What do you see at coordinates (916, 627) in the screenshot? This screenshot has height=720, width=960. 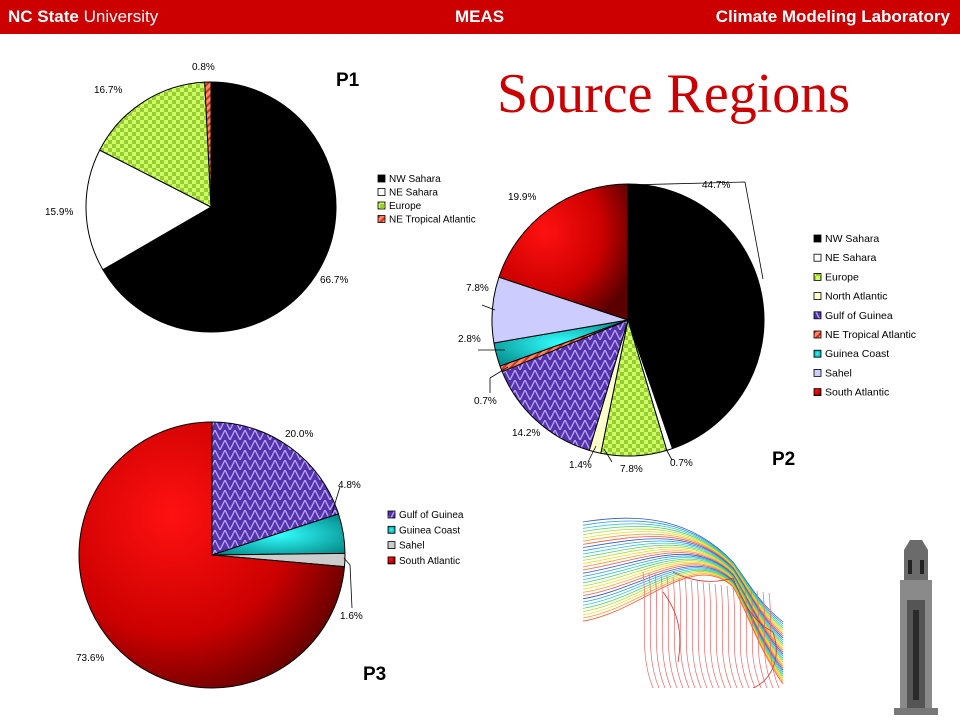 I see `belltower-logo` at bounding box center [916, 627].